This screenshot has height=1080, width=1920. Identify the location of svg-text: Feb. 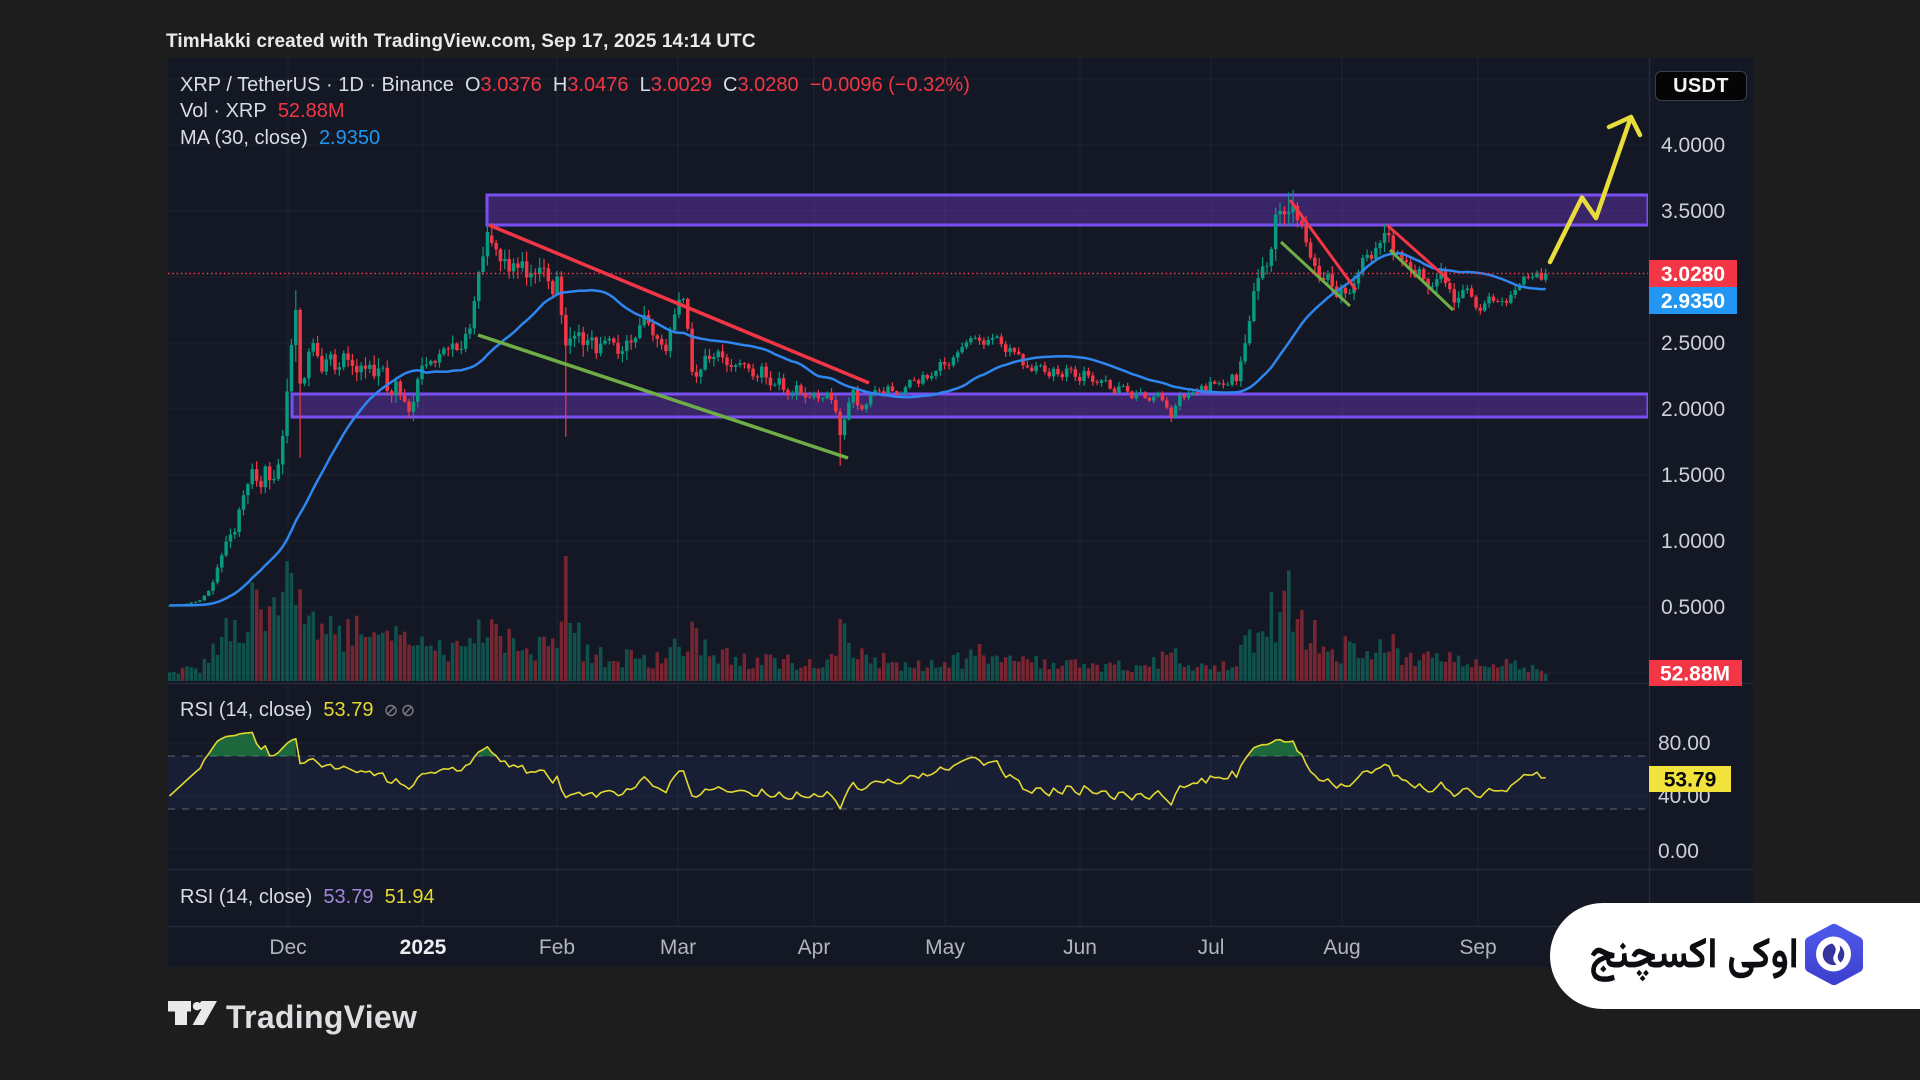
(557, 947).